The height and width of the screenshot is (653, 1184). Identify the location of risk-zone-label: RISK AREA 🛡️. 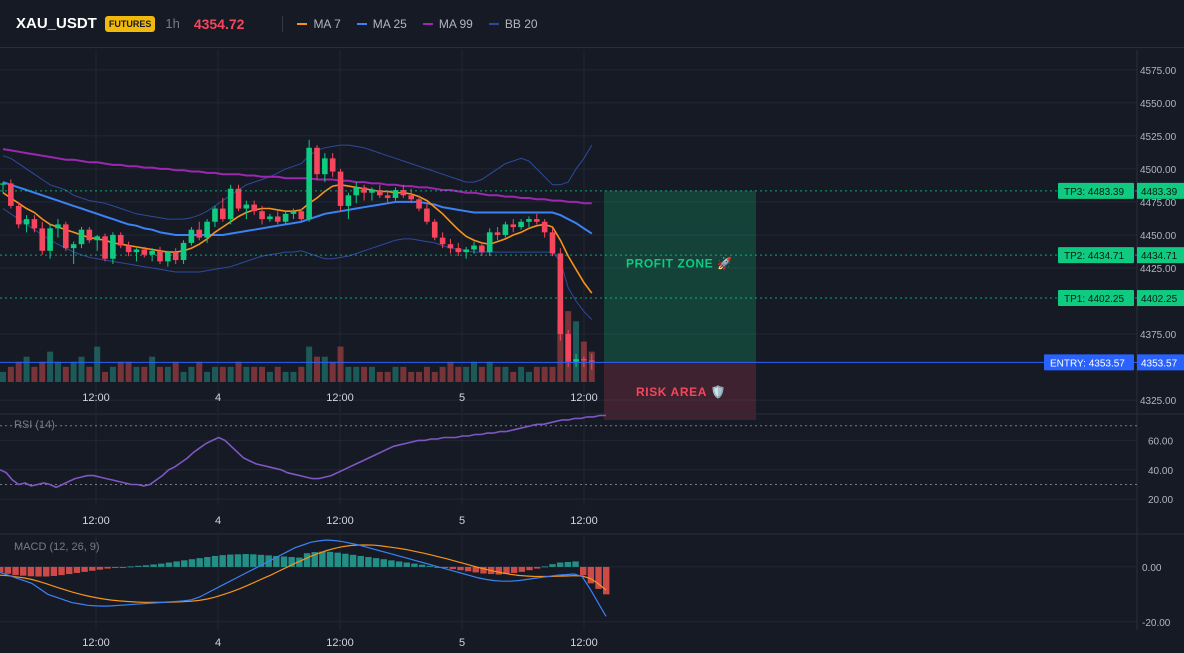
(681, 392).